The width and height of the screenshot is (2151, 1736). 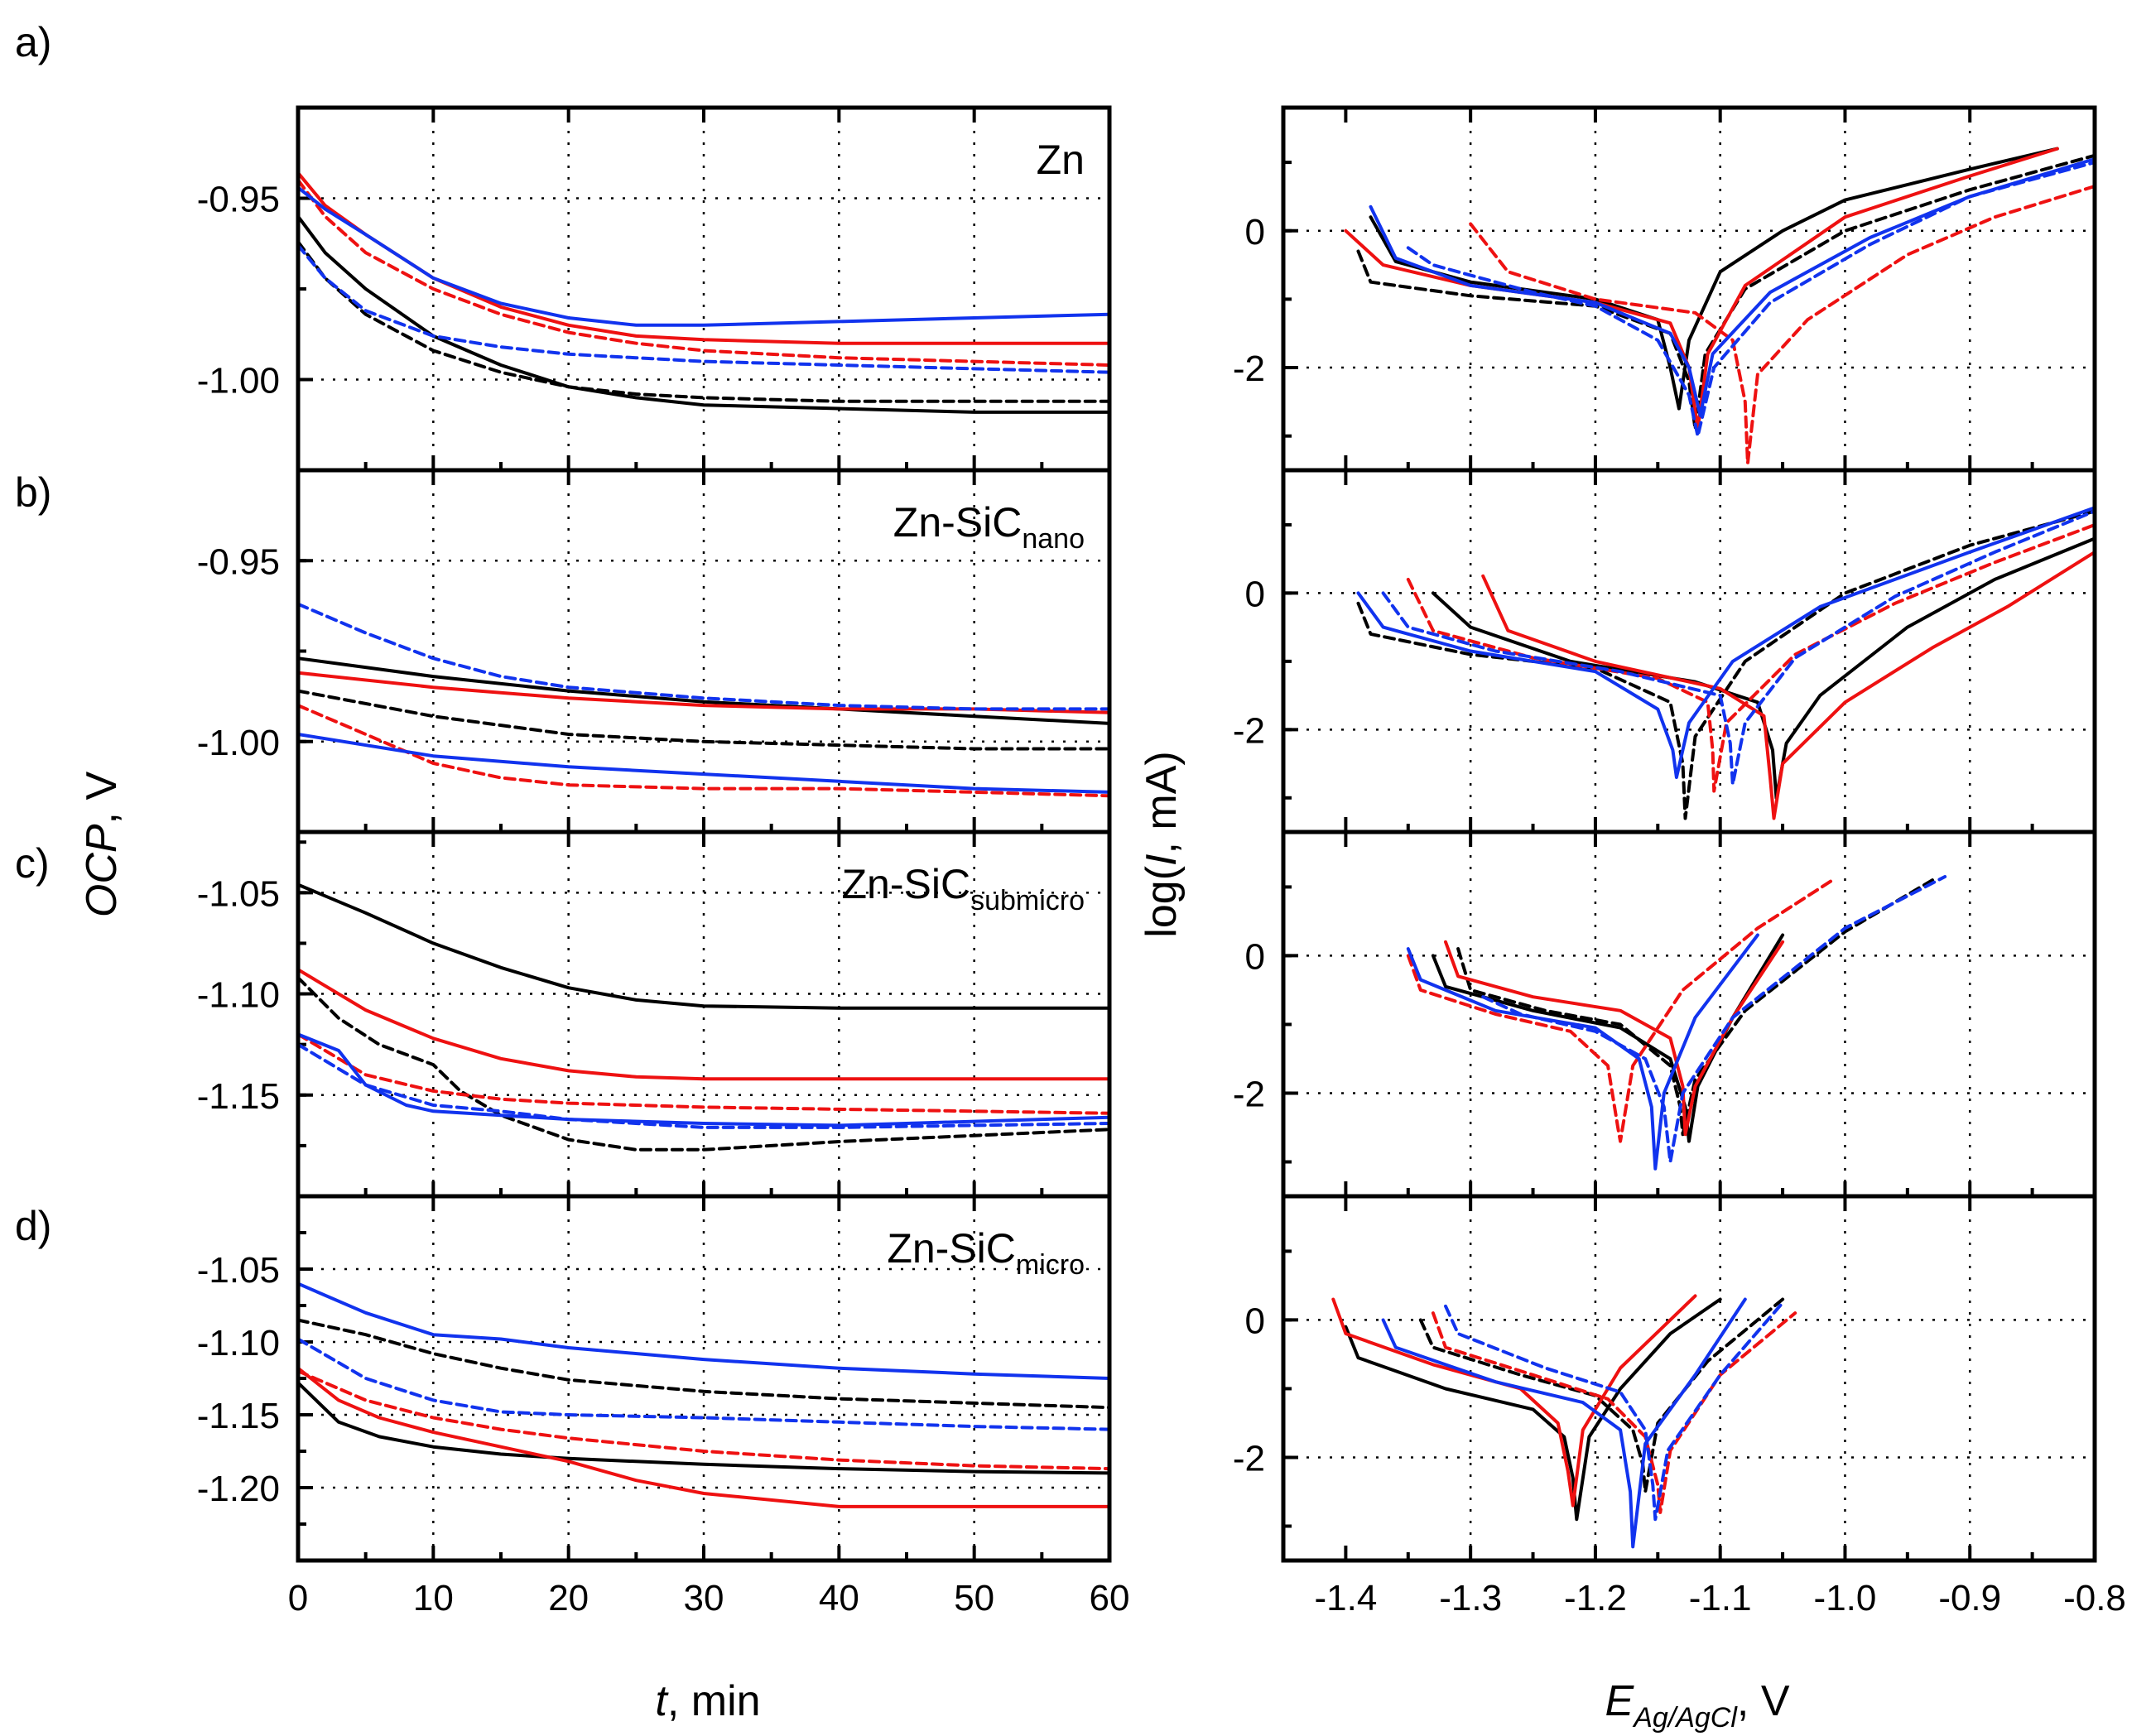 I want to click on panel-c-right: 0 -2, so click(x=1665, y=1014).